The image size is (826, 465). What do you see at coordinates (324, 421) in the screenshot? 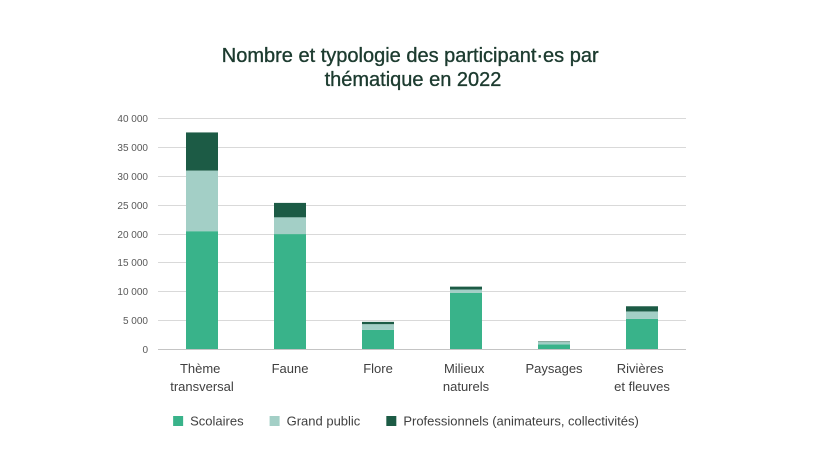
I see `legend-label: Grand public` at bounding box center [324, 421].